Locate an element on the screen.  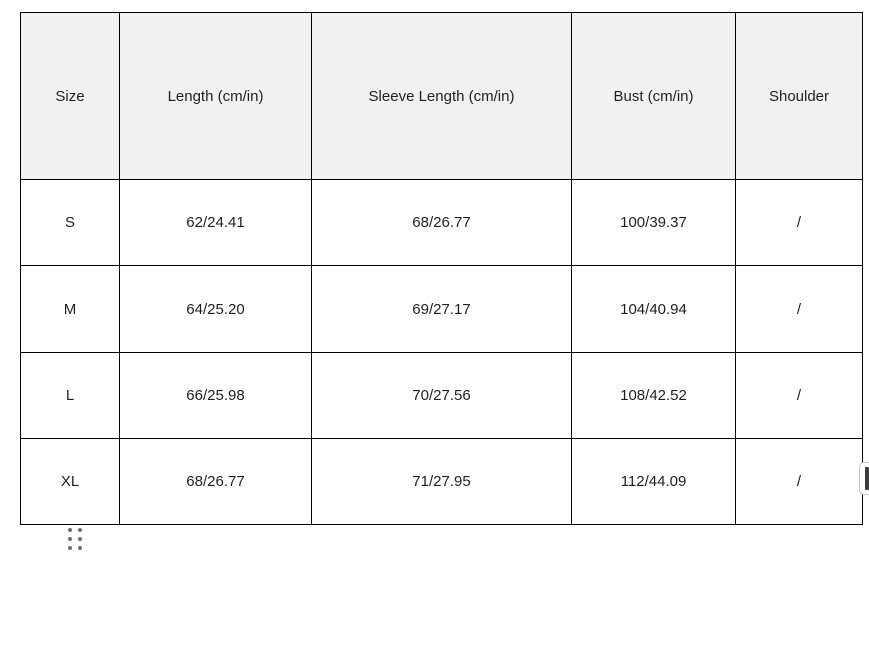
edge-panel-toggle-bar-icon is located at coordinates (867, 478).